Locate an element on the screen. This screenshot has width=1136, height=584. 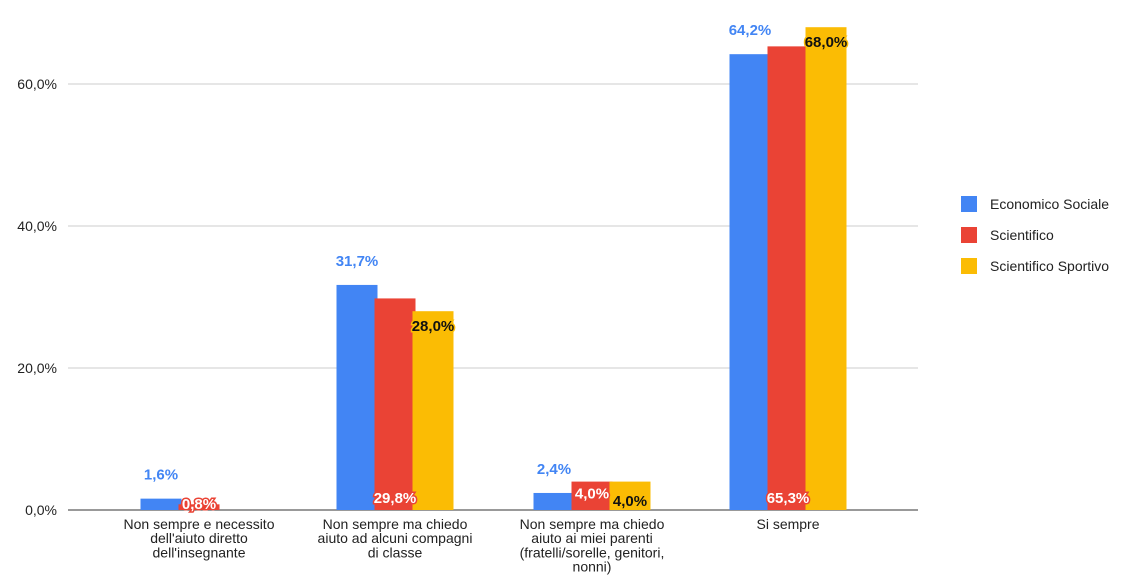
data-label: 31,7% is located at coordinates (357, 261).